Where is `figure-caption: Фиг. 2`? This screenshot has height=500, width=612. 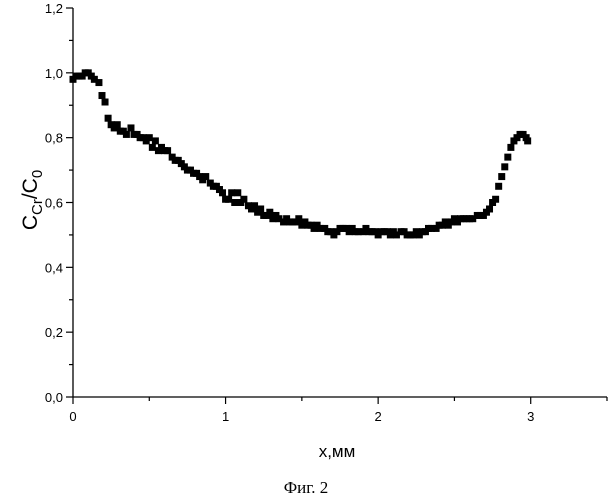
figure-caption: Фиг. 2 is located at coordinates (306, 487).